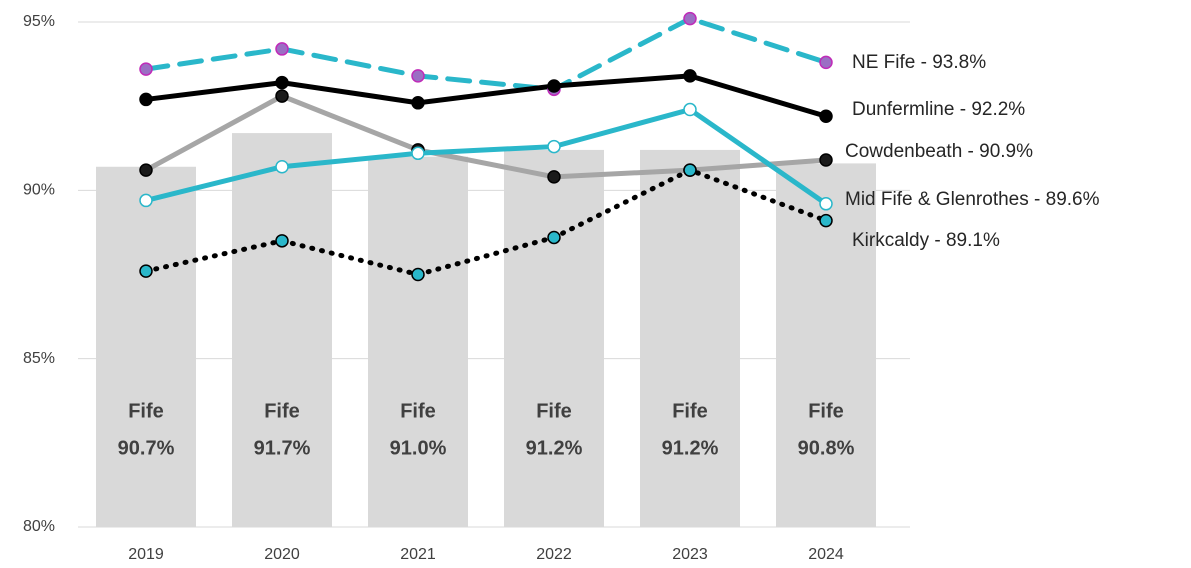 The image size is (1191, 568). Describe the element at coordinates (39, 190) in the screenshot. I see `y-tick-label: 90%` at that location.